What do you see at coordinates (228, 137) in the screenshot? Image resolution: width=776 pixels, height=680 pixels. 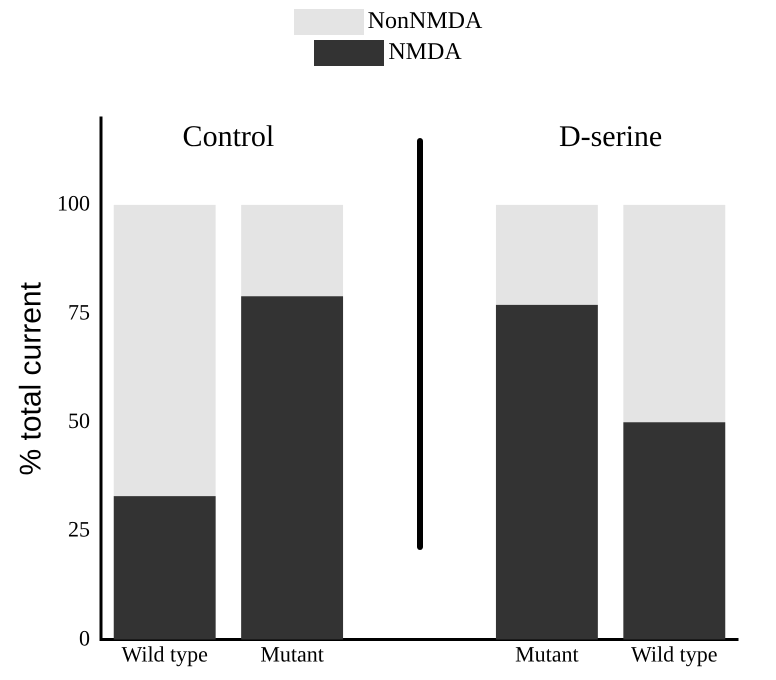 I see `annotation: Control` at bounding box center [228, 137].